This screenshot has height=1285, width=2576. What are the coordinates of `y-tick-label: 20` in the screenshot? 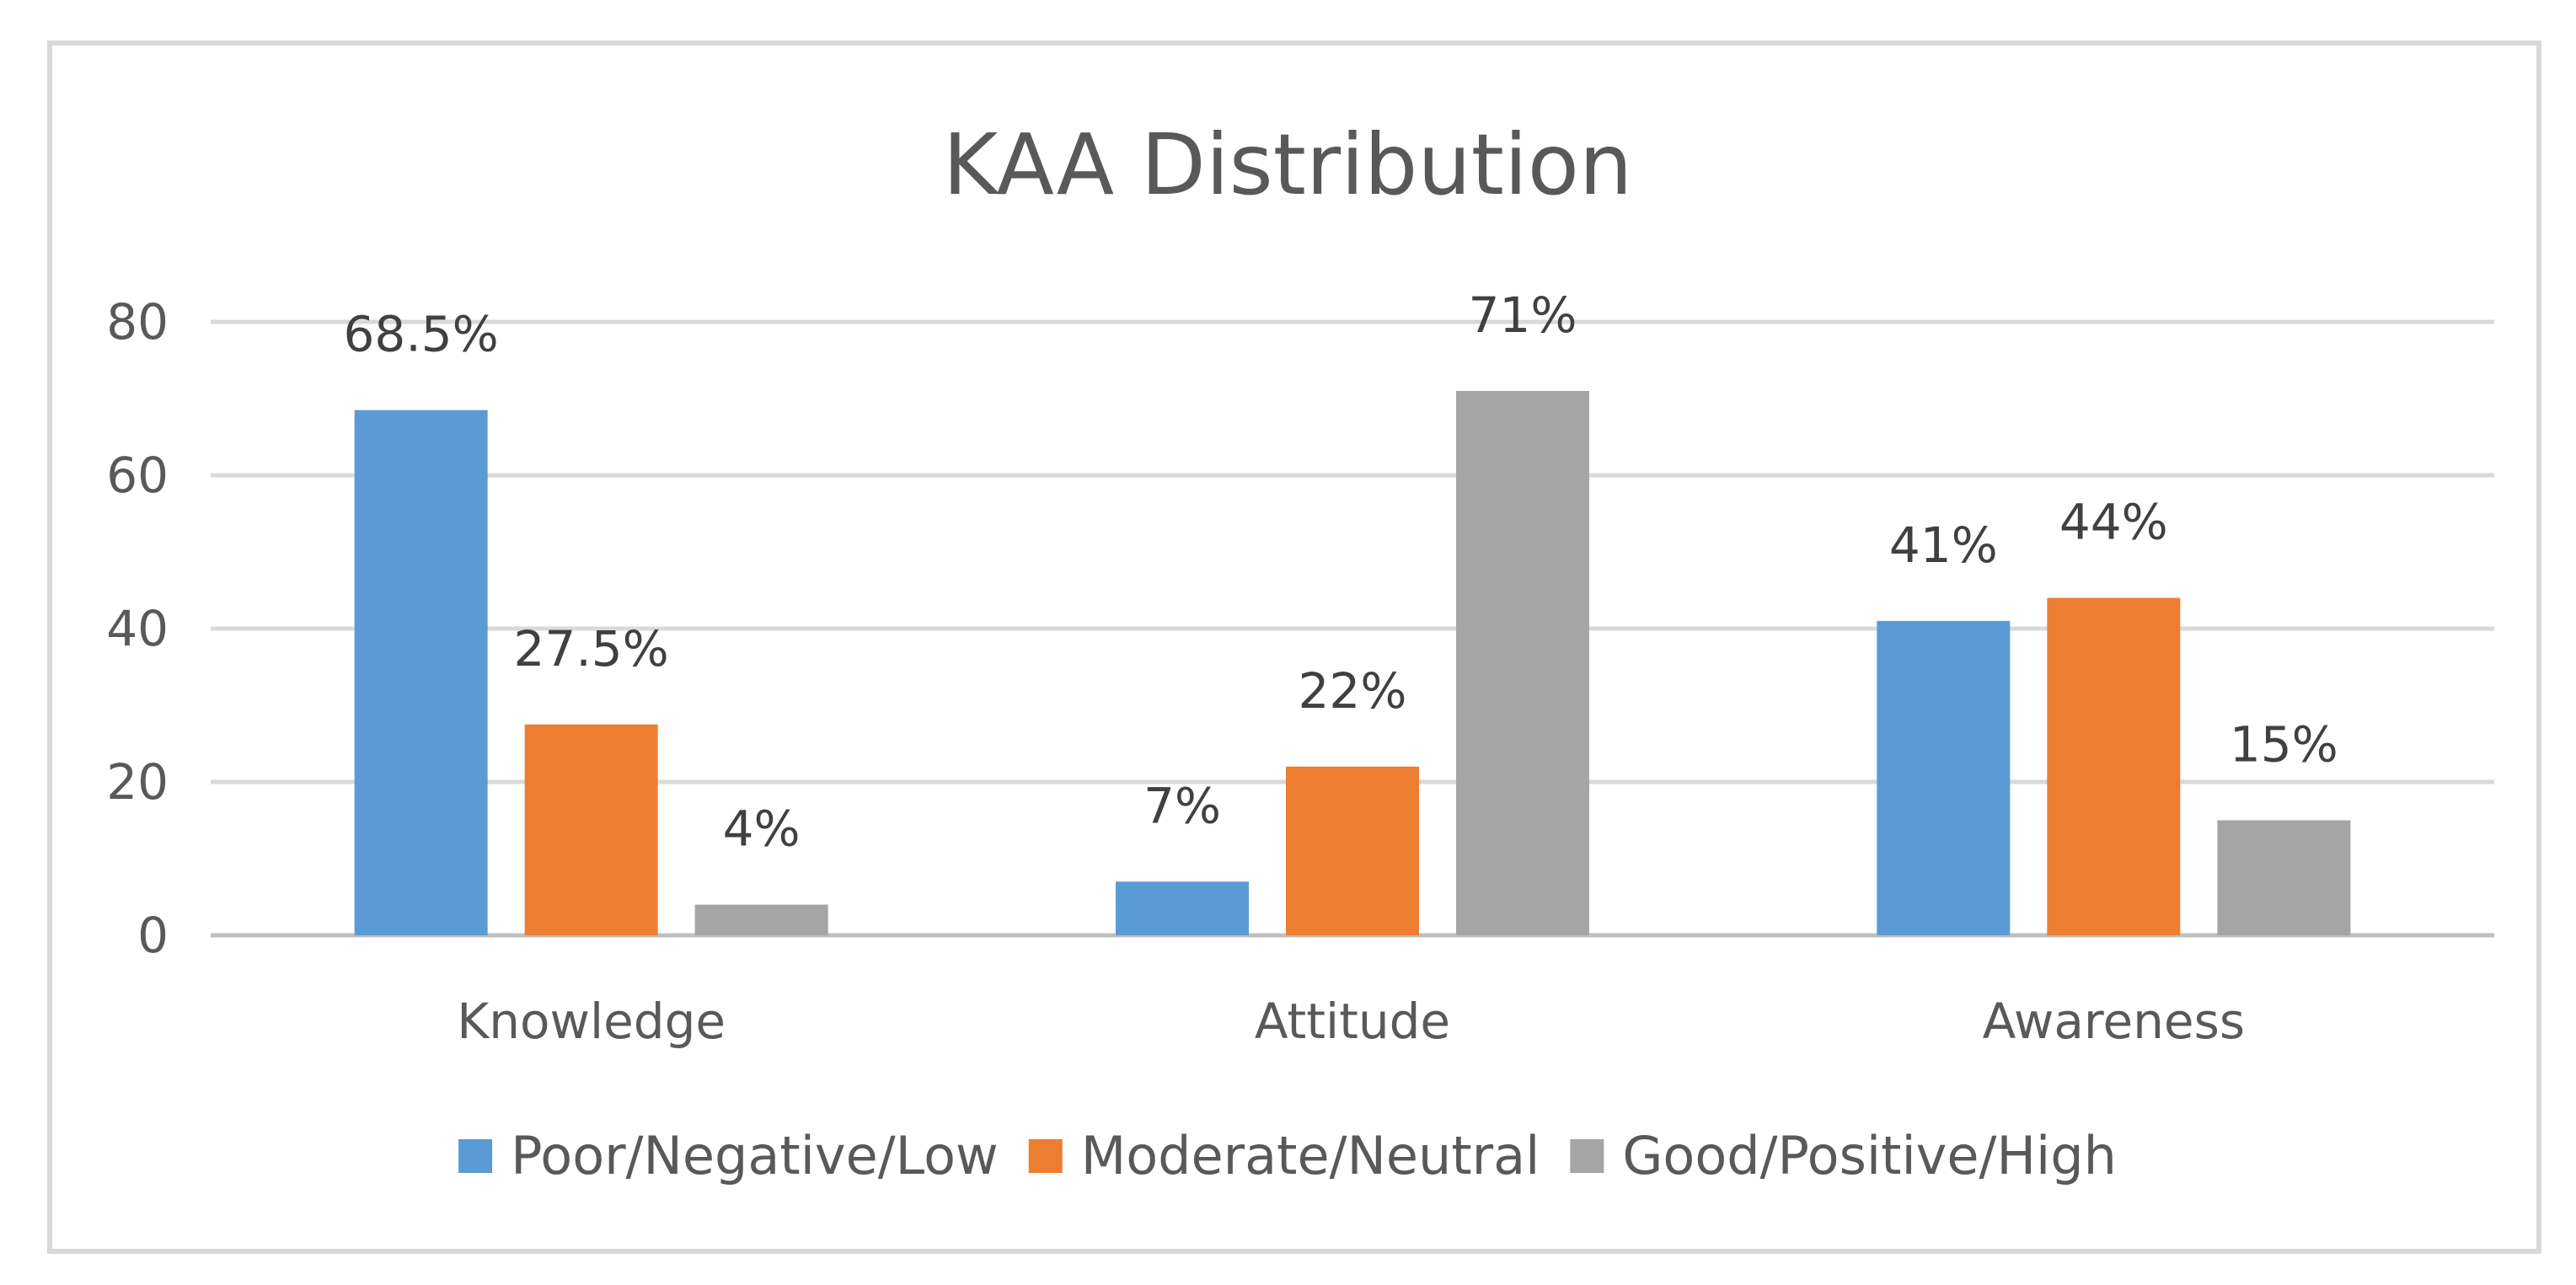 It's located at (137, 782).